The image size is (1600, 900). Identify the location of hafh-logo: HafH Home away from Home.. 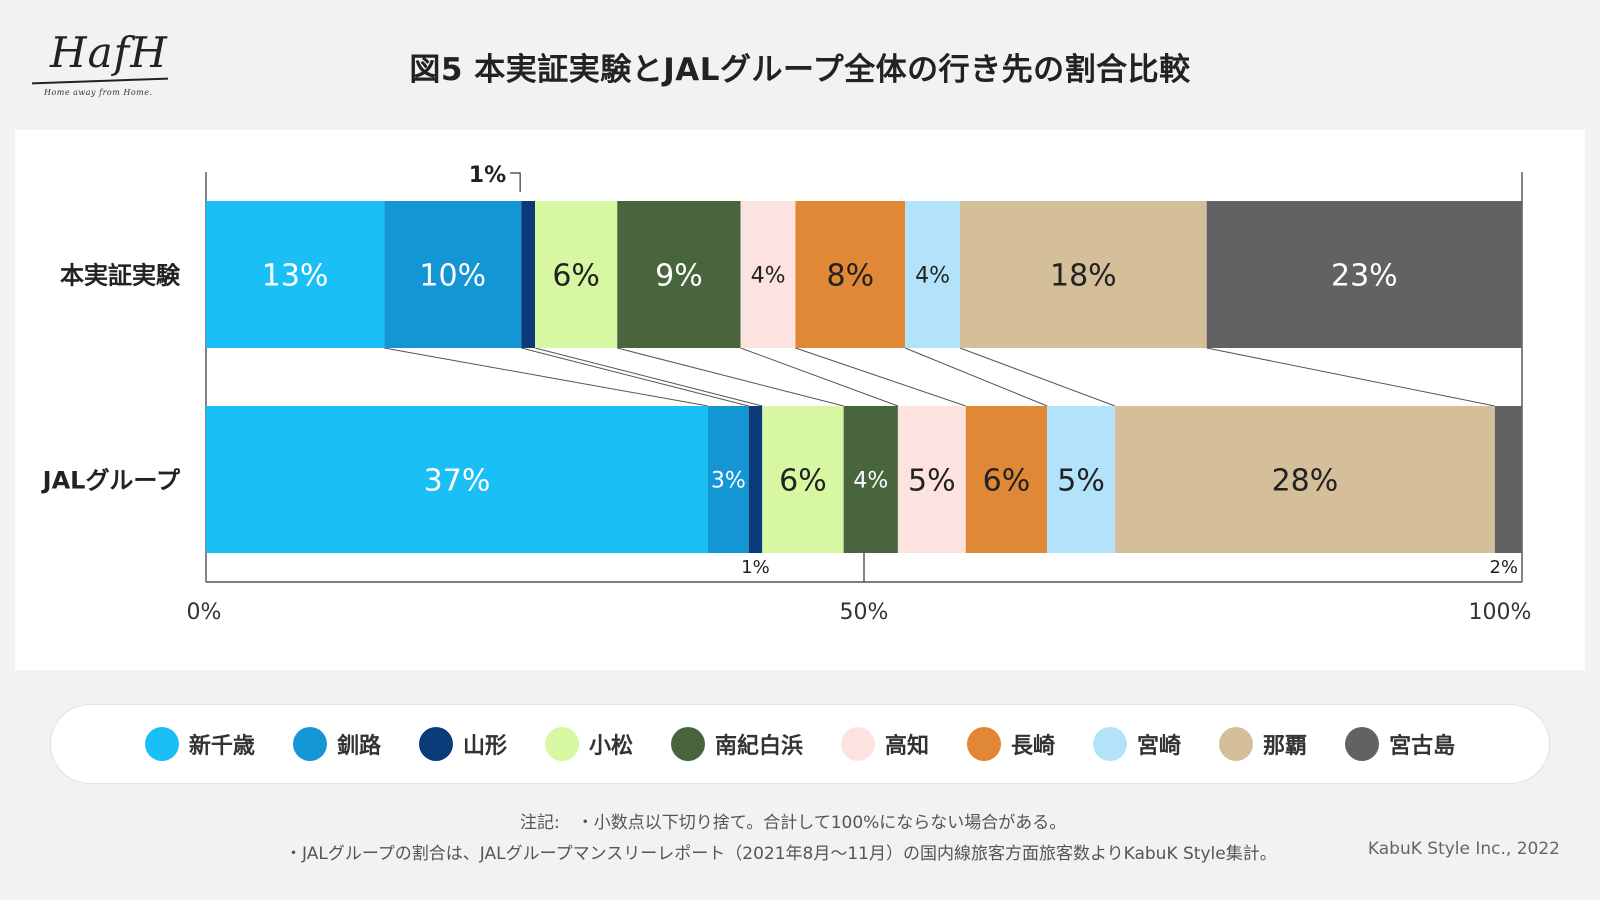
(100, 68).